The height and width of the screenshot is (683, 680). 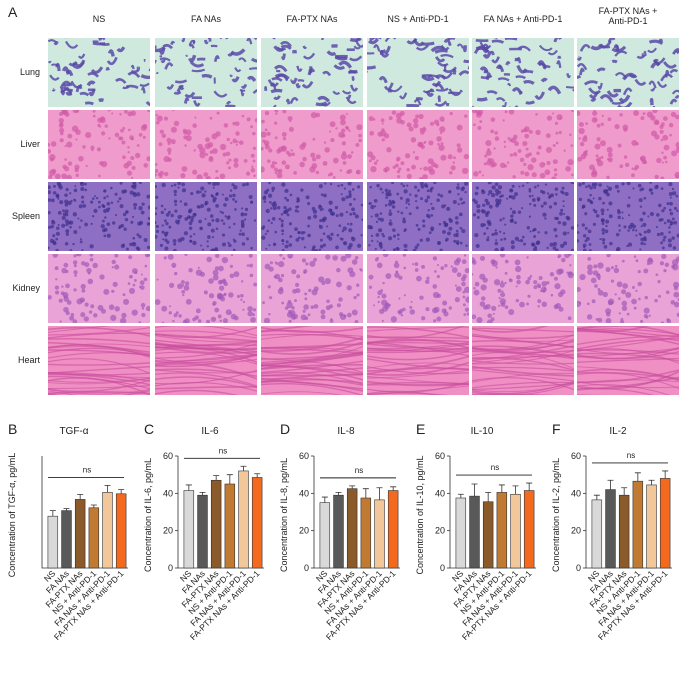 I want to click on column-header-1: FA NAs, so click(x=205, y=19).